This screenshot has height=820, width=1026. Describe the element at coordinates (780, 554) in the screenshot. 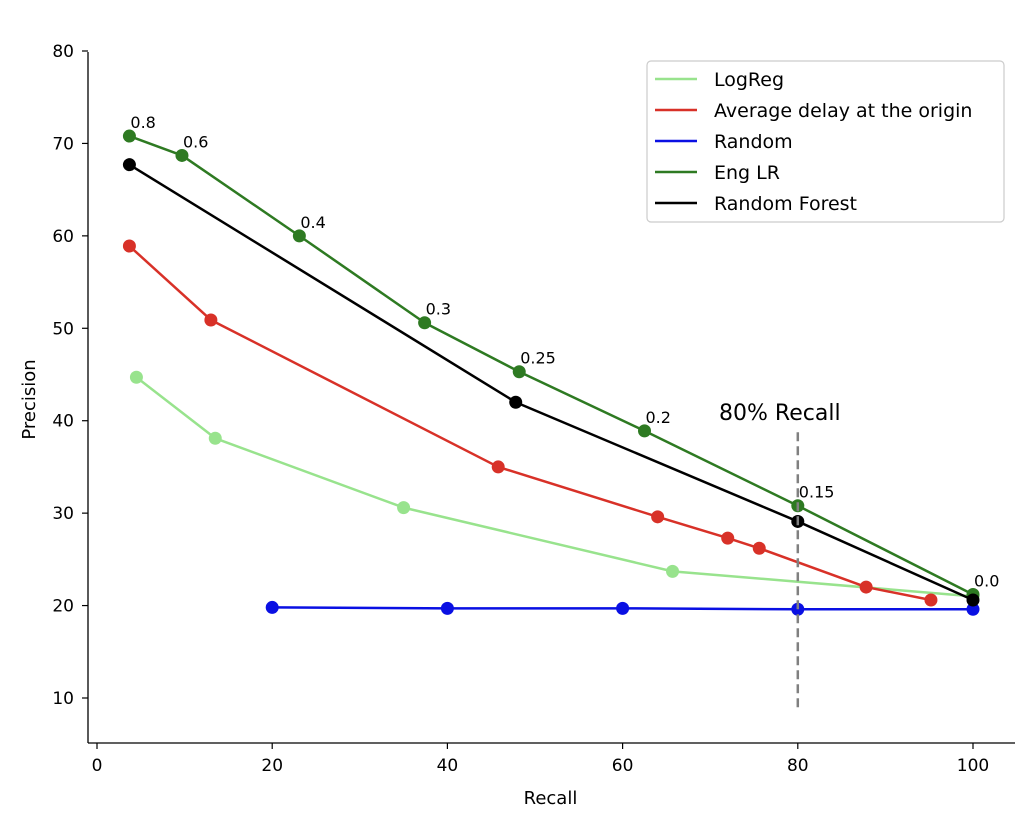

I see `annotation-group: 80% Recall` at that location.